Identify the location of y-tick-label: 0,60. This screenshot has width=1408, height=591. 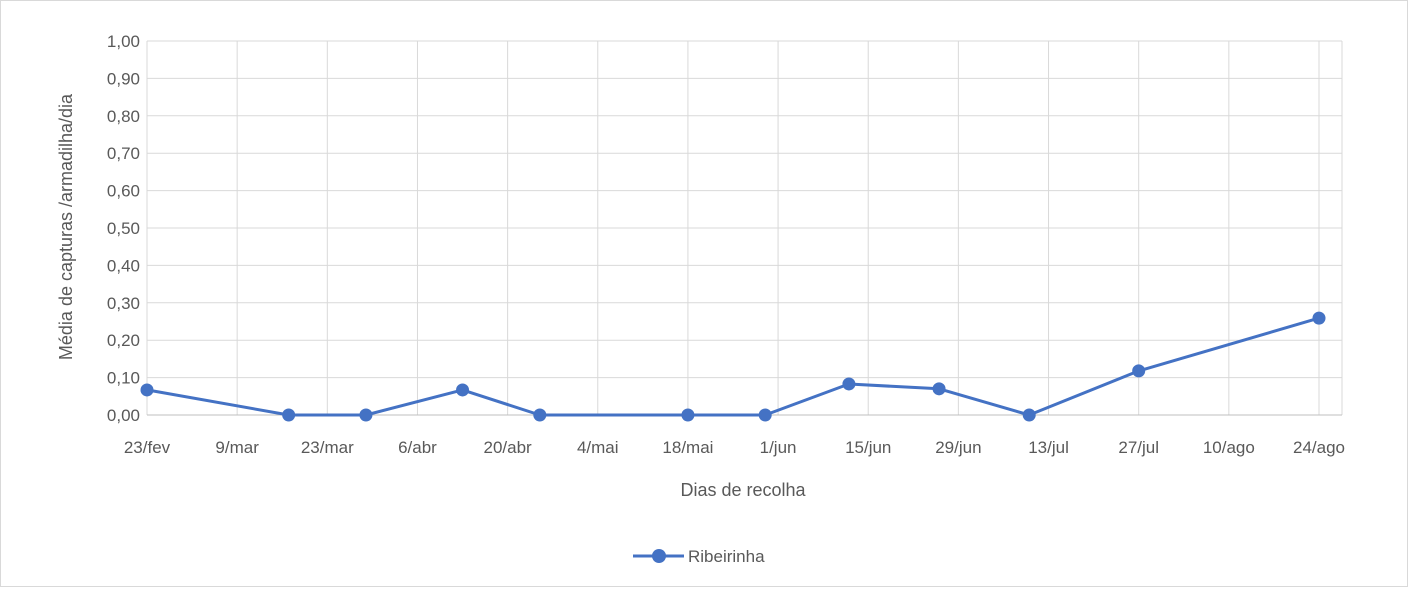
(123, 191).